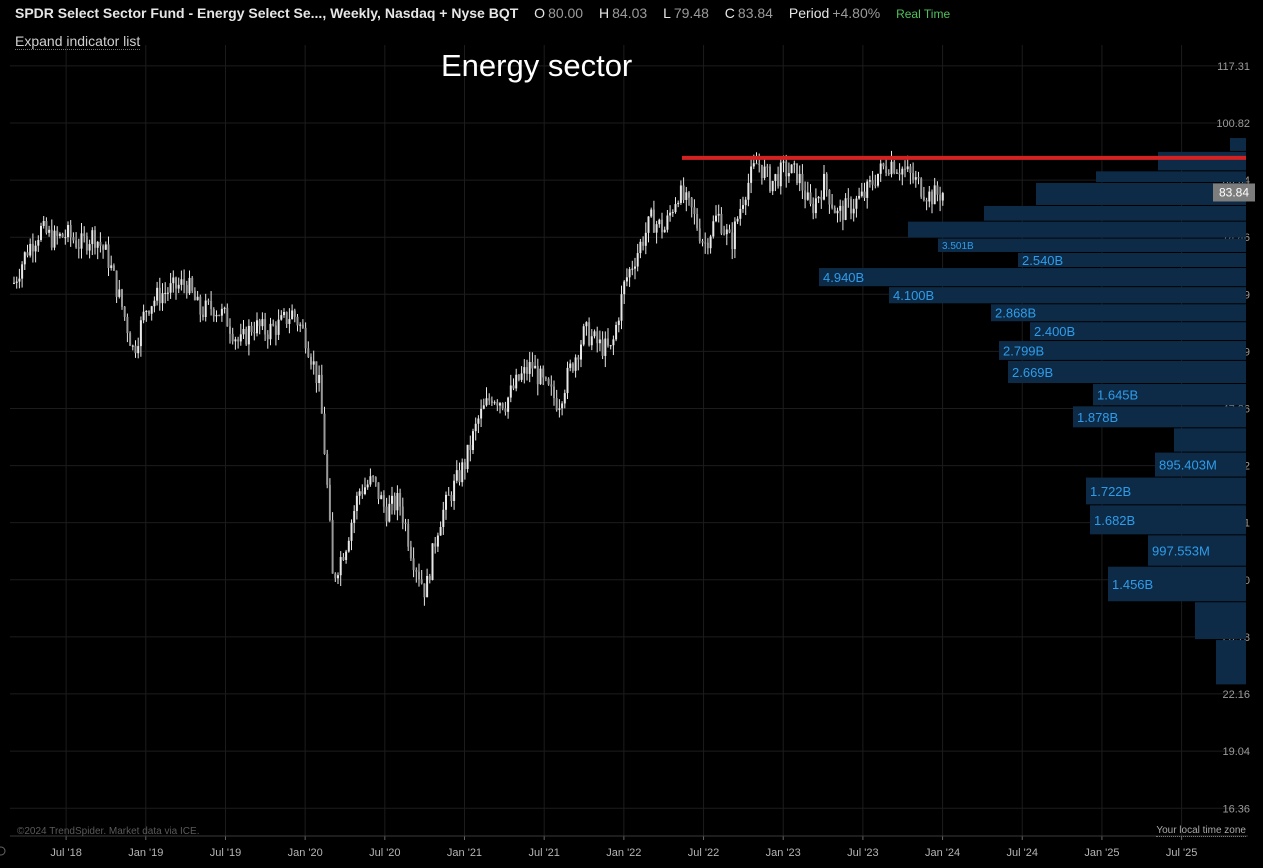  Describe the element at coordinates (3, 851) in the screenshot. I see `scroll-handle-icon` at that location.